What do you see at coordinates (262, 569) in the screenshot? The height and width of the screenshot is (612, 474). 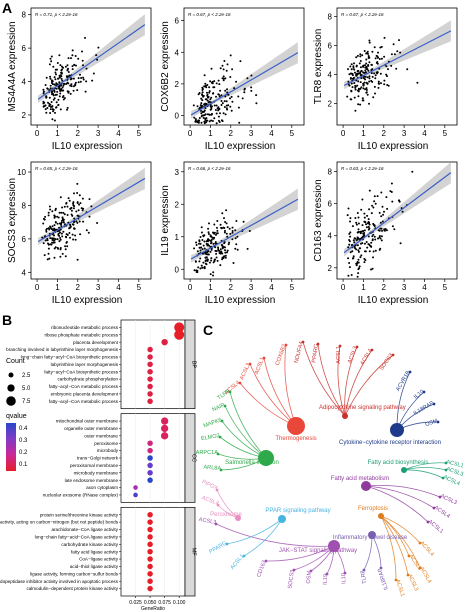 I see `gene-label: CD163` at bounding box center [262, 569].